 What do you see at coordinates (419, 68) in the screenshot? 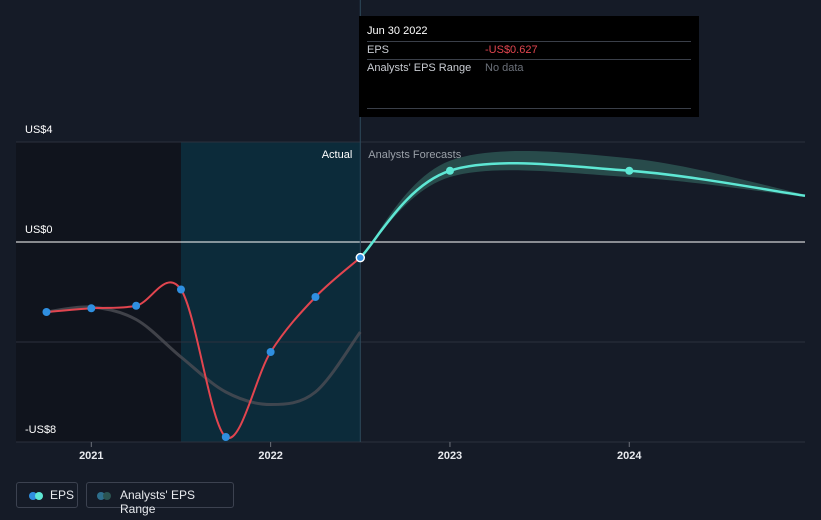
I see `tooltip-range-label: Analysts' EPS Range` at bounding box center [419, 68].